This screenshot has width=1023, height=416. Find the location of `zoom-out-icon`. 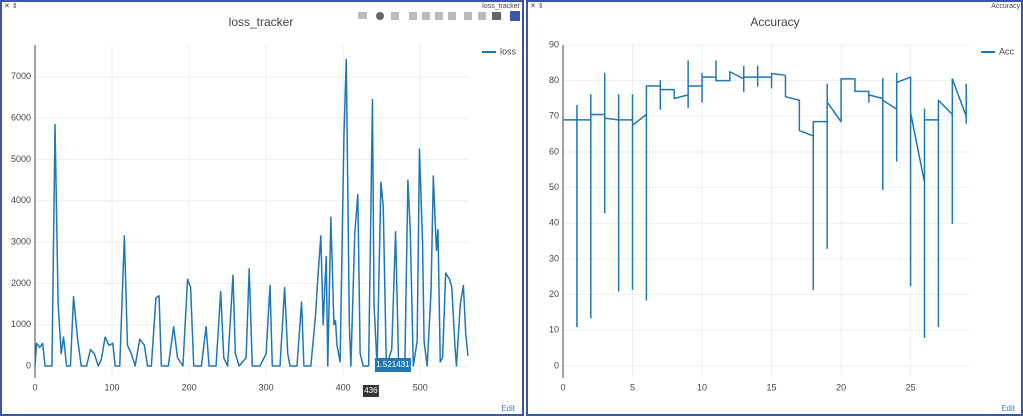

zoom-out-icon is located at coordinates (426, 16).